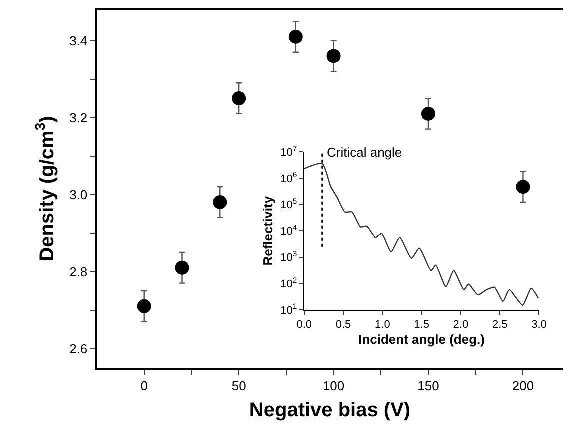 This screenshot has height=434, width=571. Describe the element at coordinates (79, 194) in the screenshot. I see `y-tick-label: 3.0` at that location.